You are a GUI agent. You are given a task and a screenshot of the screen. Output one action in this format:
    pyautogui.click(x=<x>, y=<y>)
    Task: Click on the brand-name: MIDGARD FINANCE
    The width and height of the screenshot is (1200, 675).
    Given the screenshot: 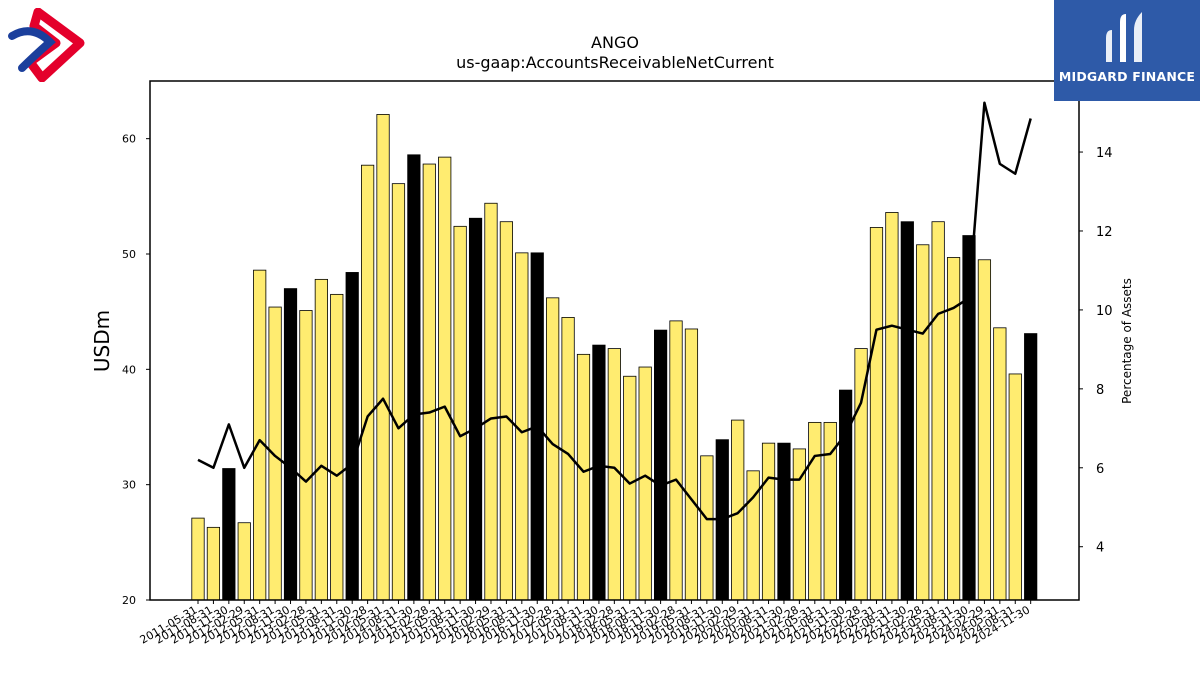 What is the action you would take?
    pyautogui.click(x=1127, y=76)
    